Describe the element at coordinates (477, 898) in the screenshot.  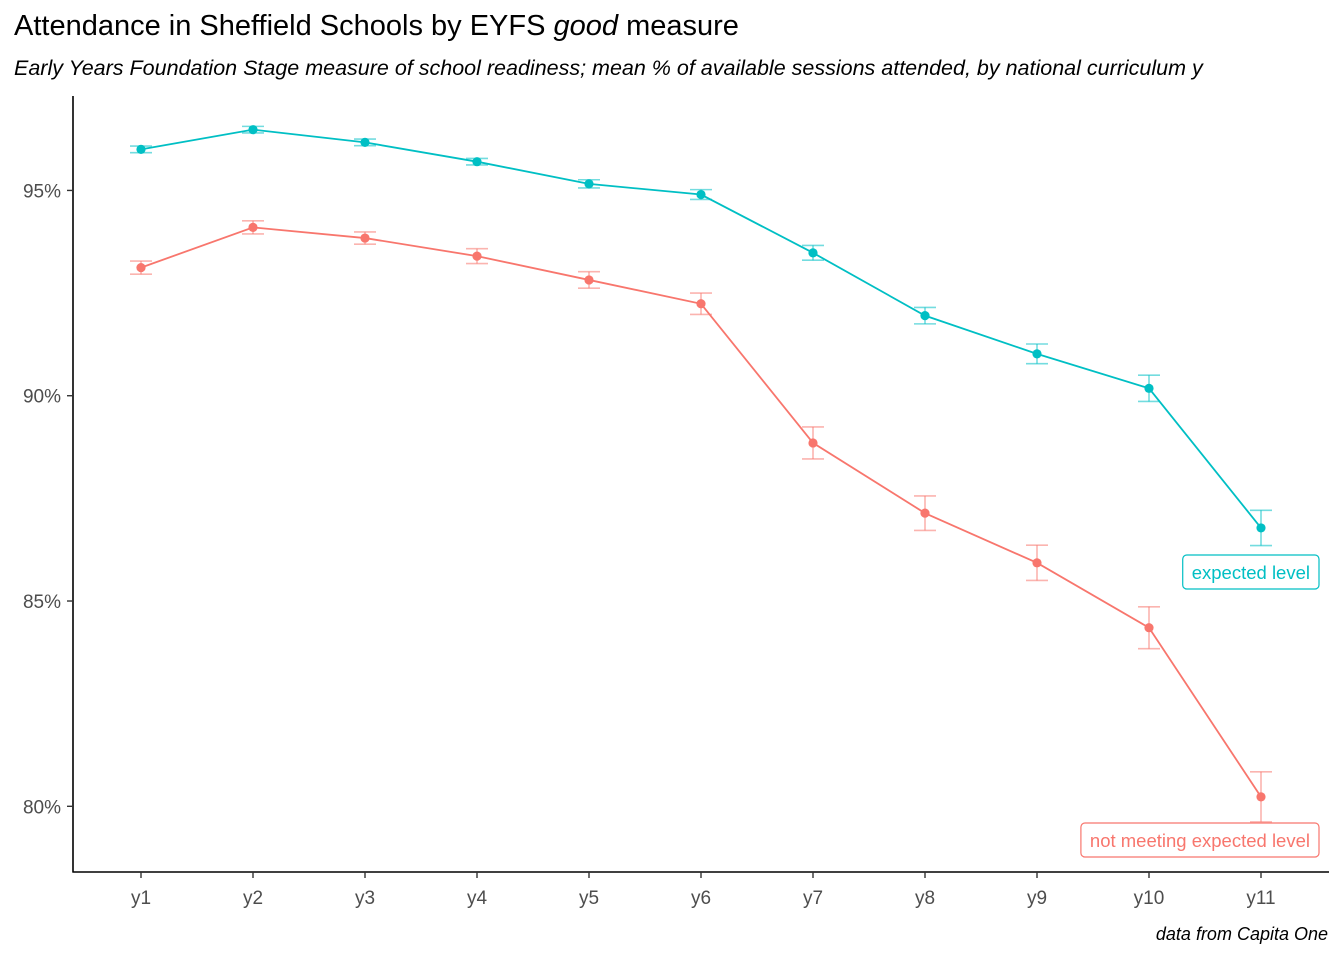
I see `x-tick-label-3: y4` at that location.